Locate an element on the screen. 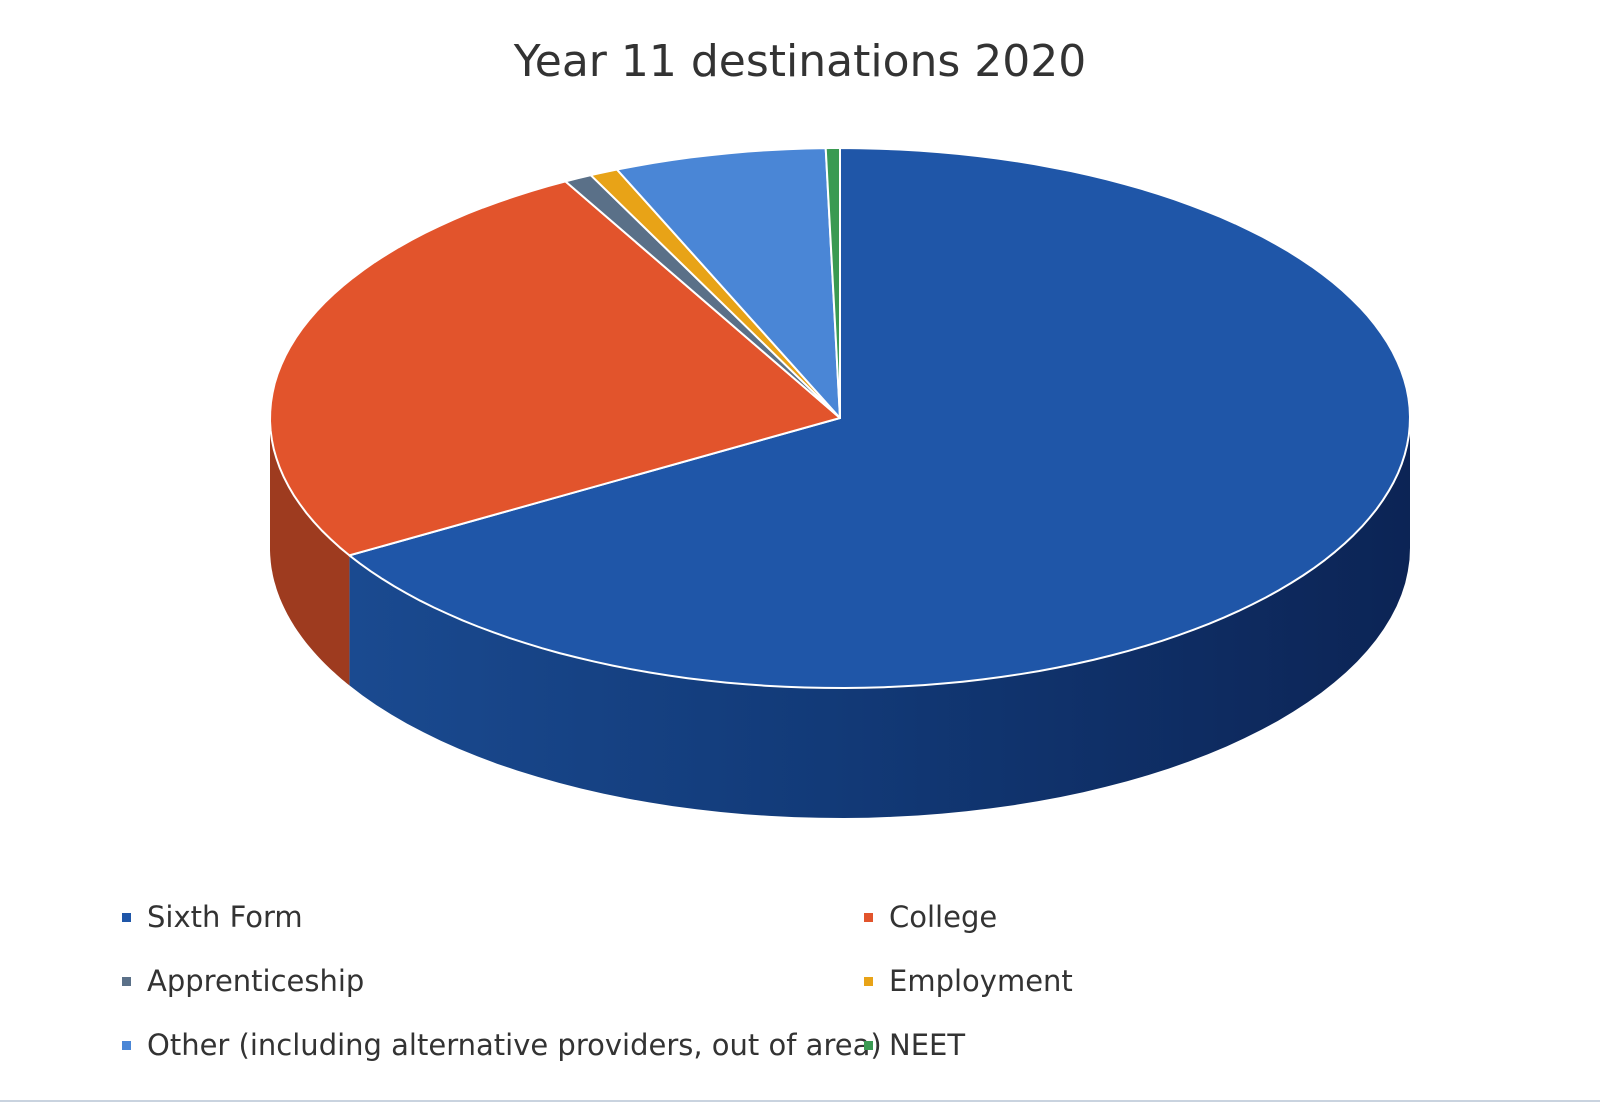 The width and height of the screenshot is (1600, 1113). legend-label: Apprenticeship is located at coordinates (256, 981).